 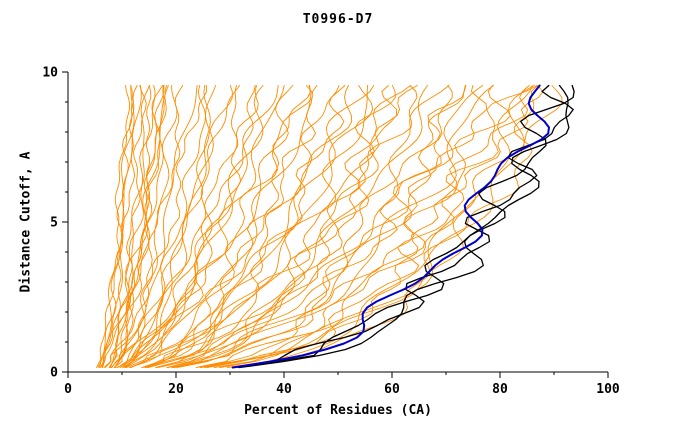 I want to click on y-tick-label: 0, so click(x=54, y=373).